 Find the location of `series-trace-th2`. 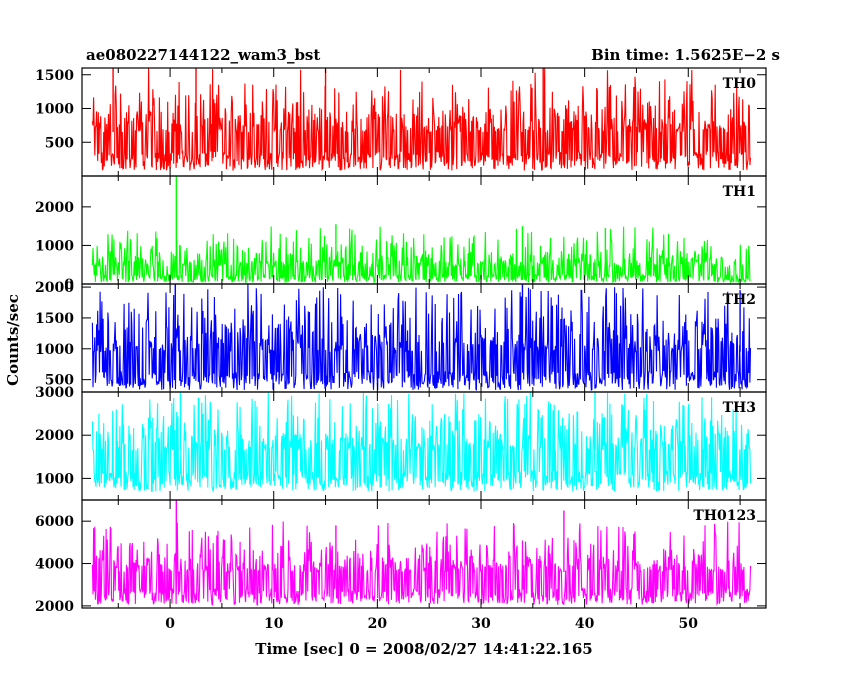

series-trace-th2 is located at coordinates (421, 337).